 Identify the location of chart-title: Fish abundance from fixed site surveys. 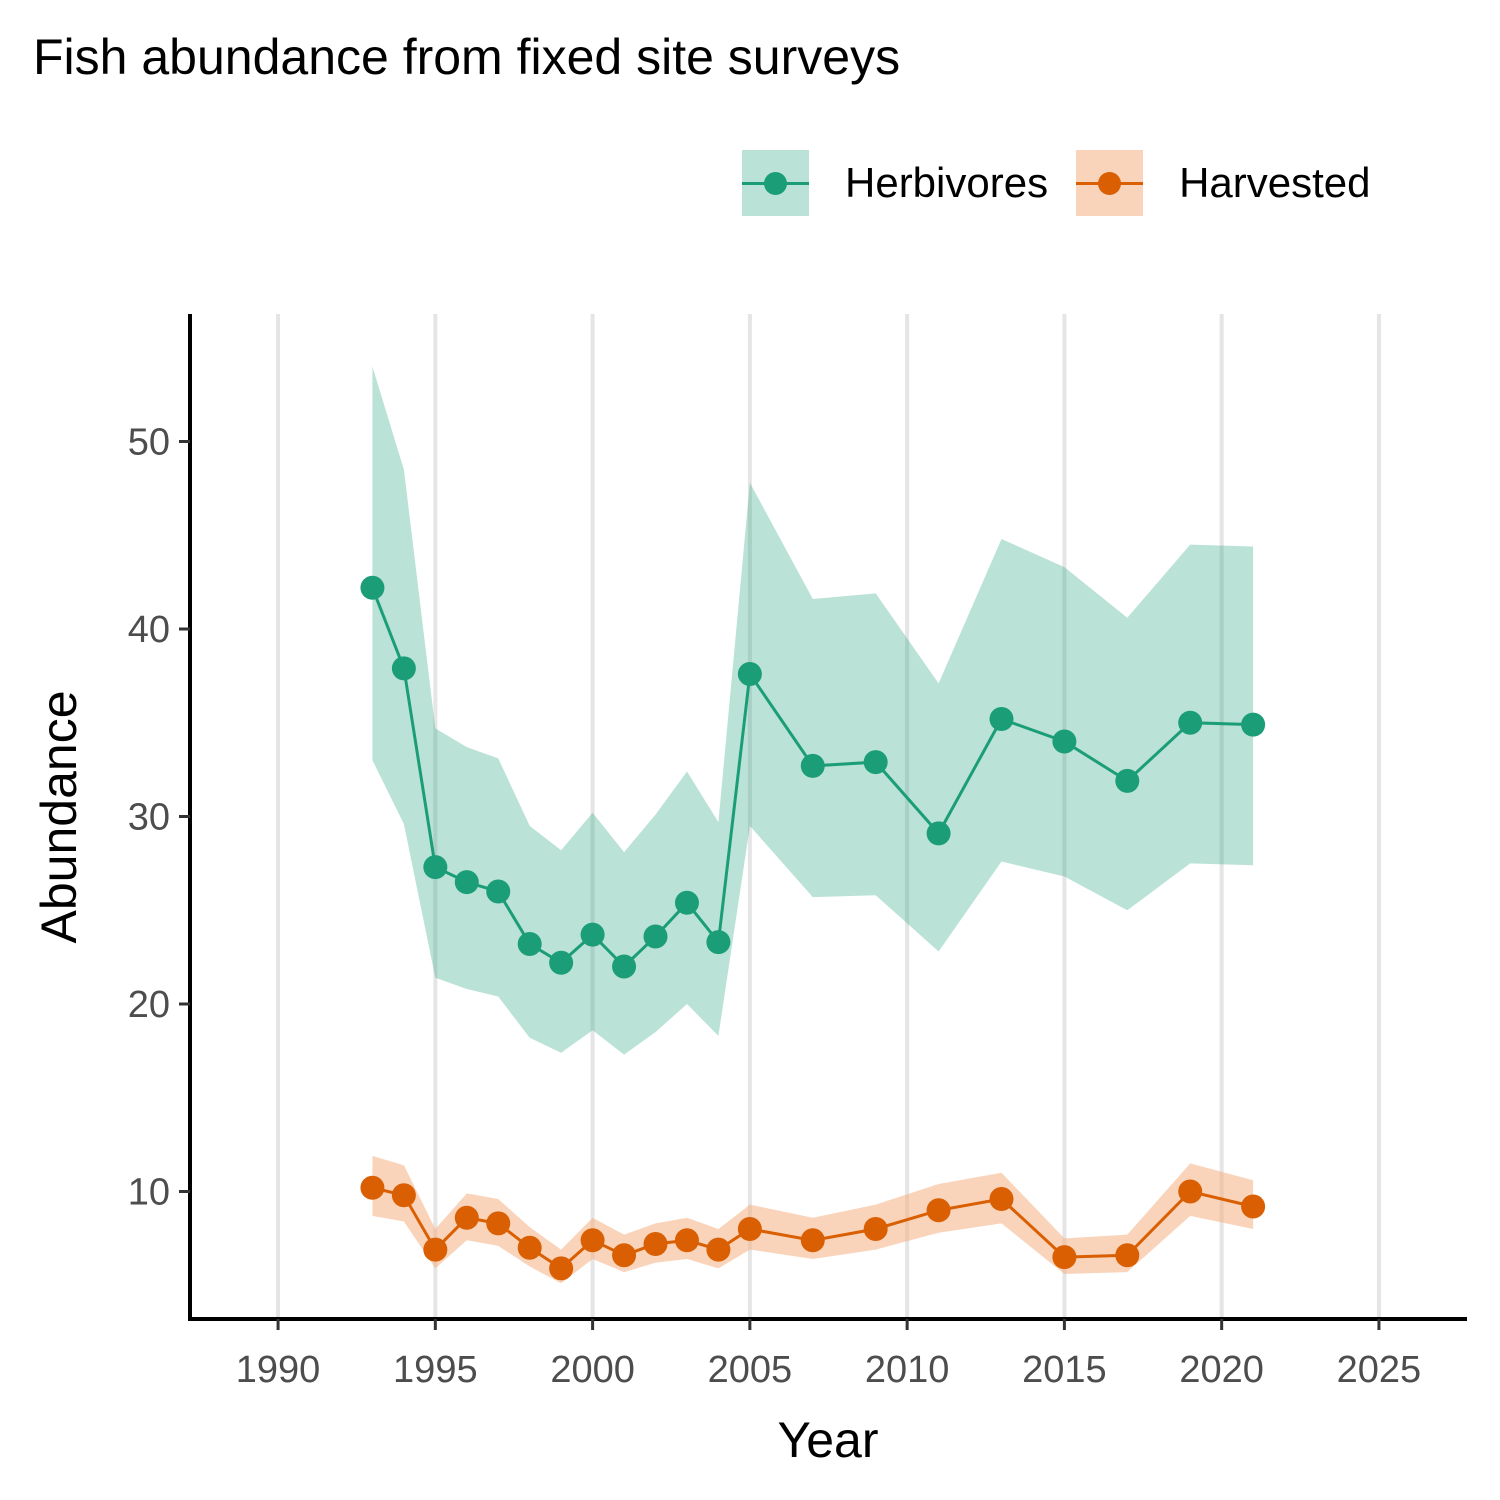
(467, 57).